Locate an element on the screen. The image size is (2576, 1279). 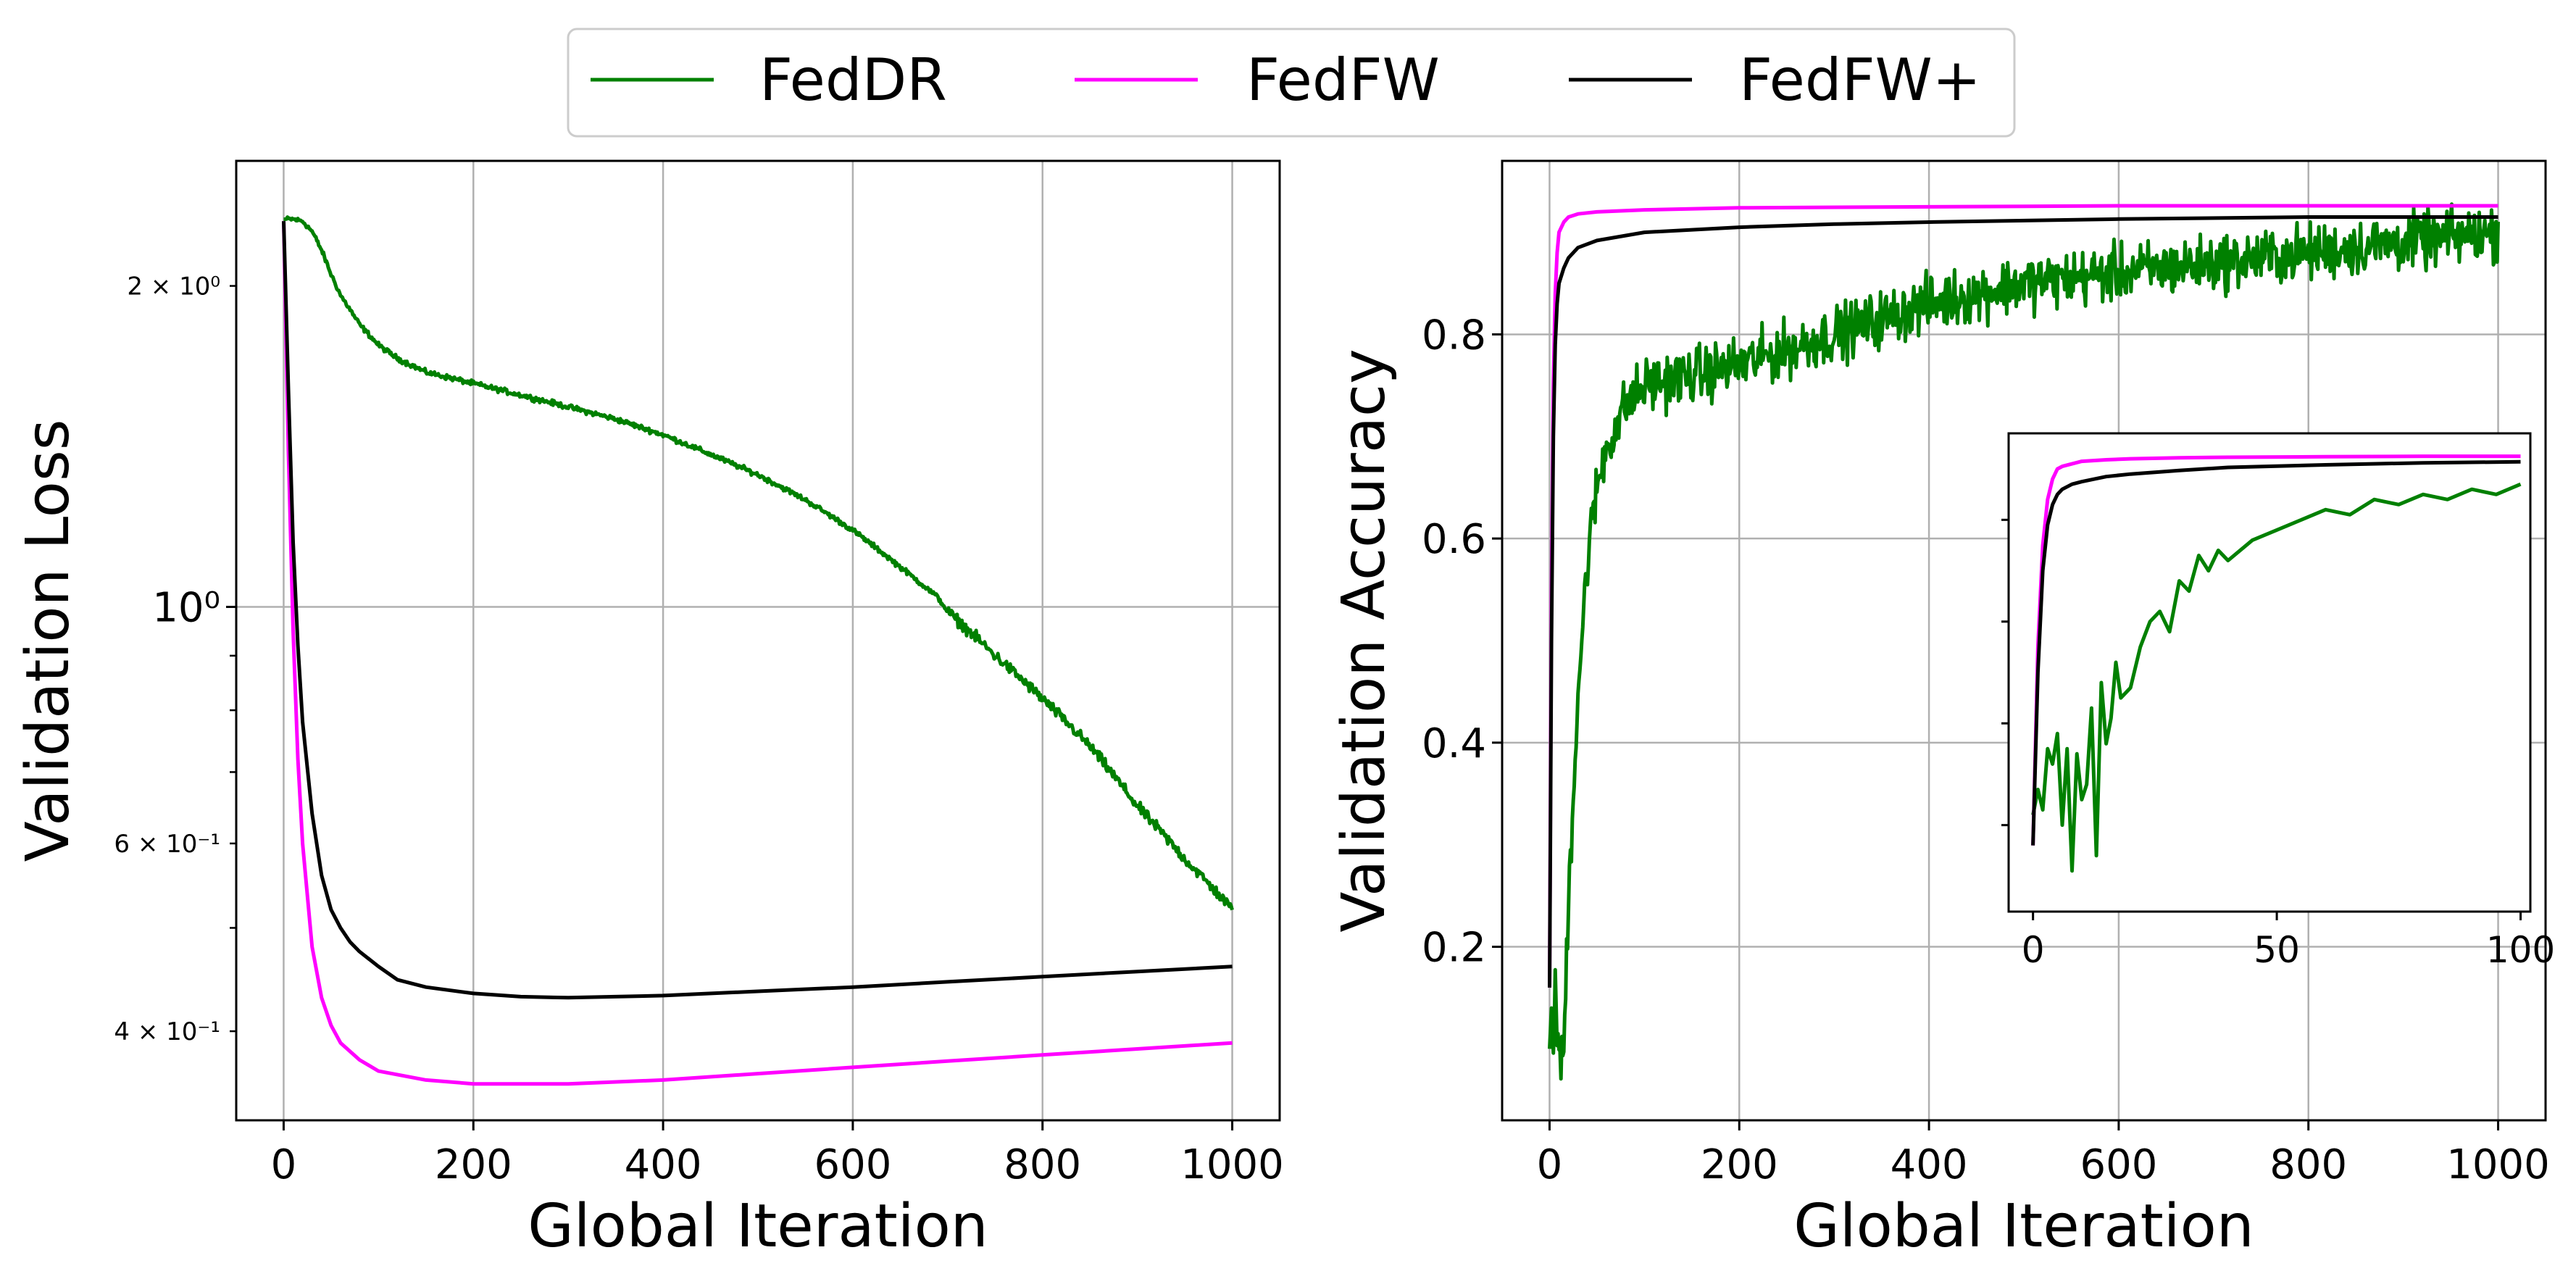
accuracy-x-tick-label: 0 is located at coordinates (1550, 1164).